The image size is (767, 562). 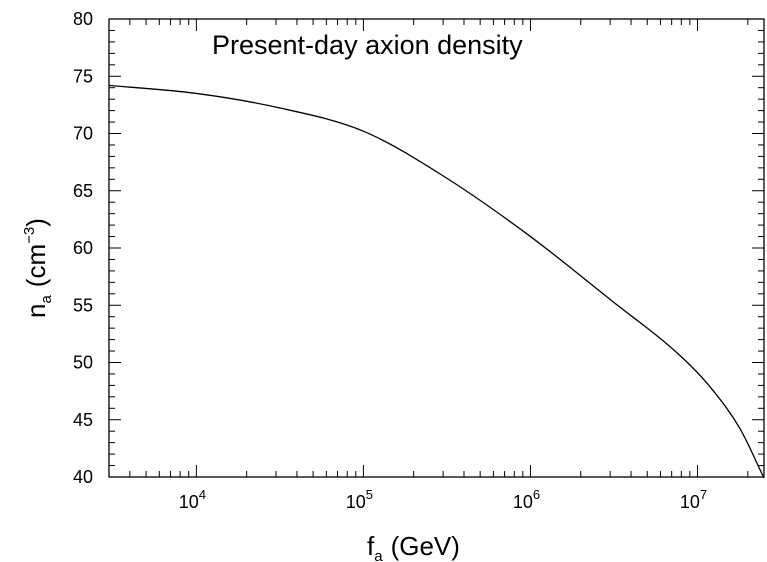 What do you see at coordinates (413, 546) in the screenshot?
I see `x-axis-label: fa (GeV)` at bounding box center [413, 546].